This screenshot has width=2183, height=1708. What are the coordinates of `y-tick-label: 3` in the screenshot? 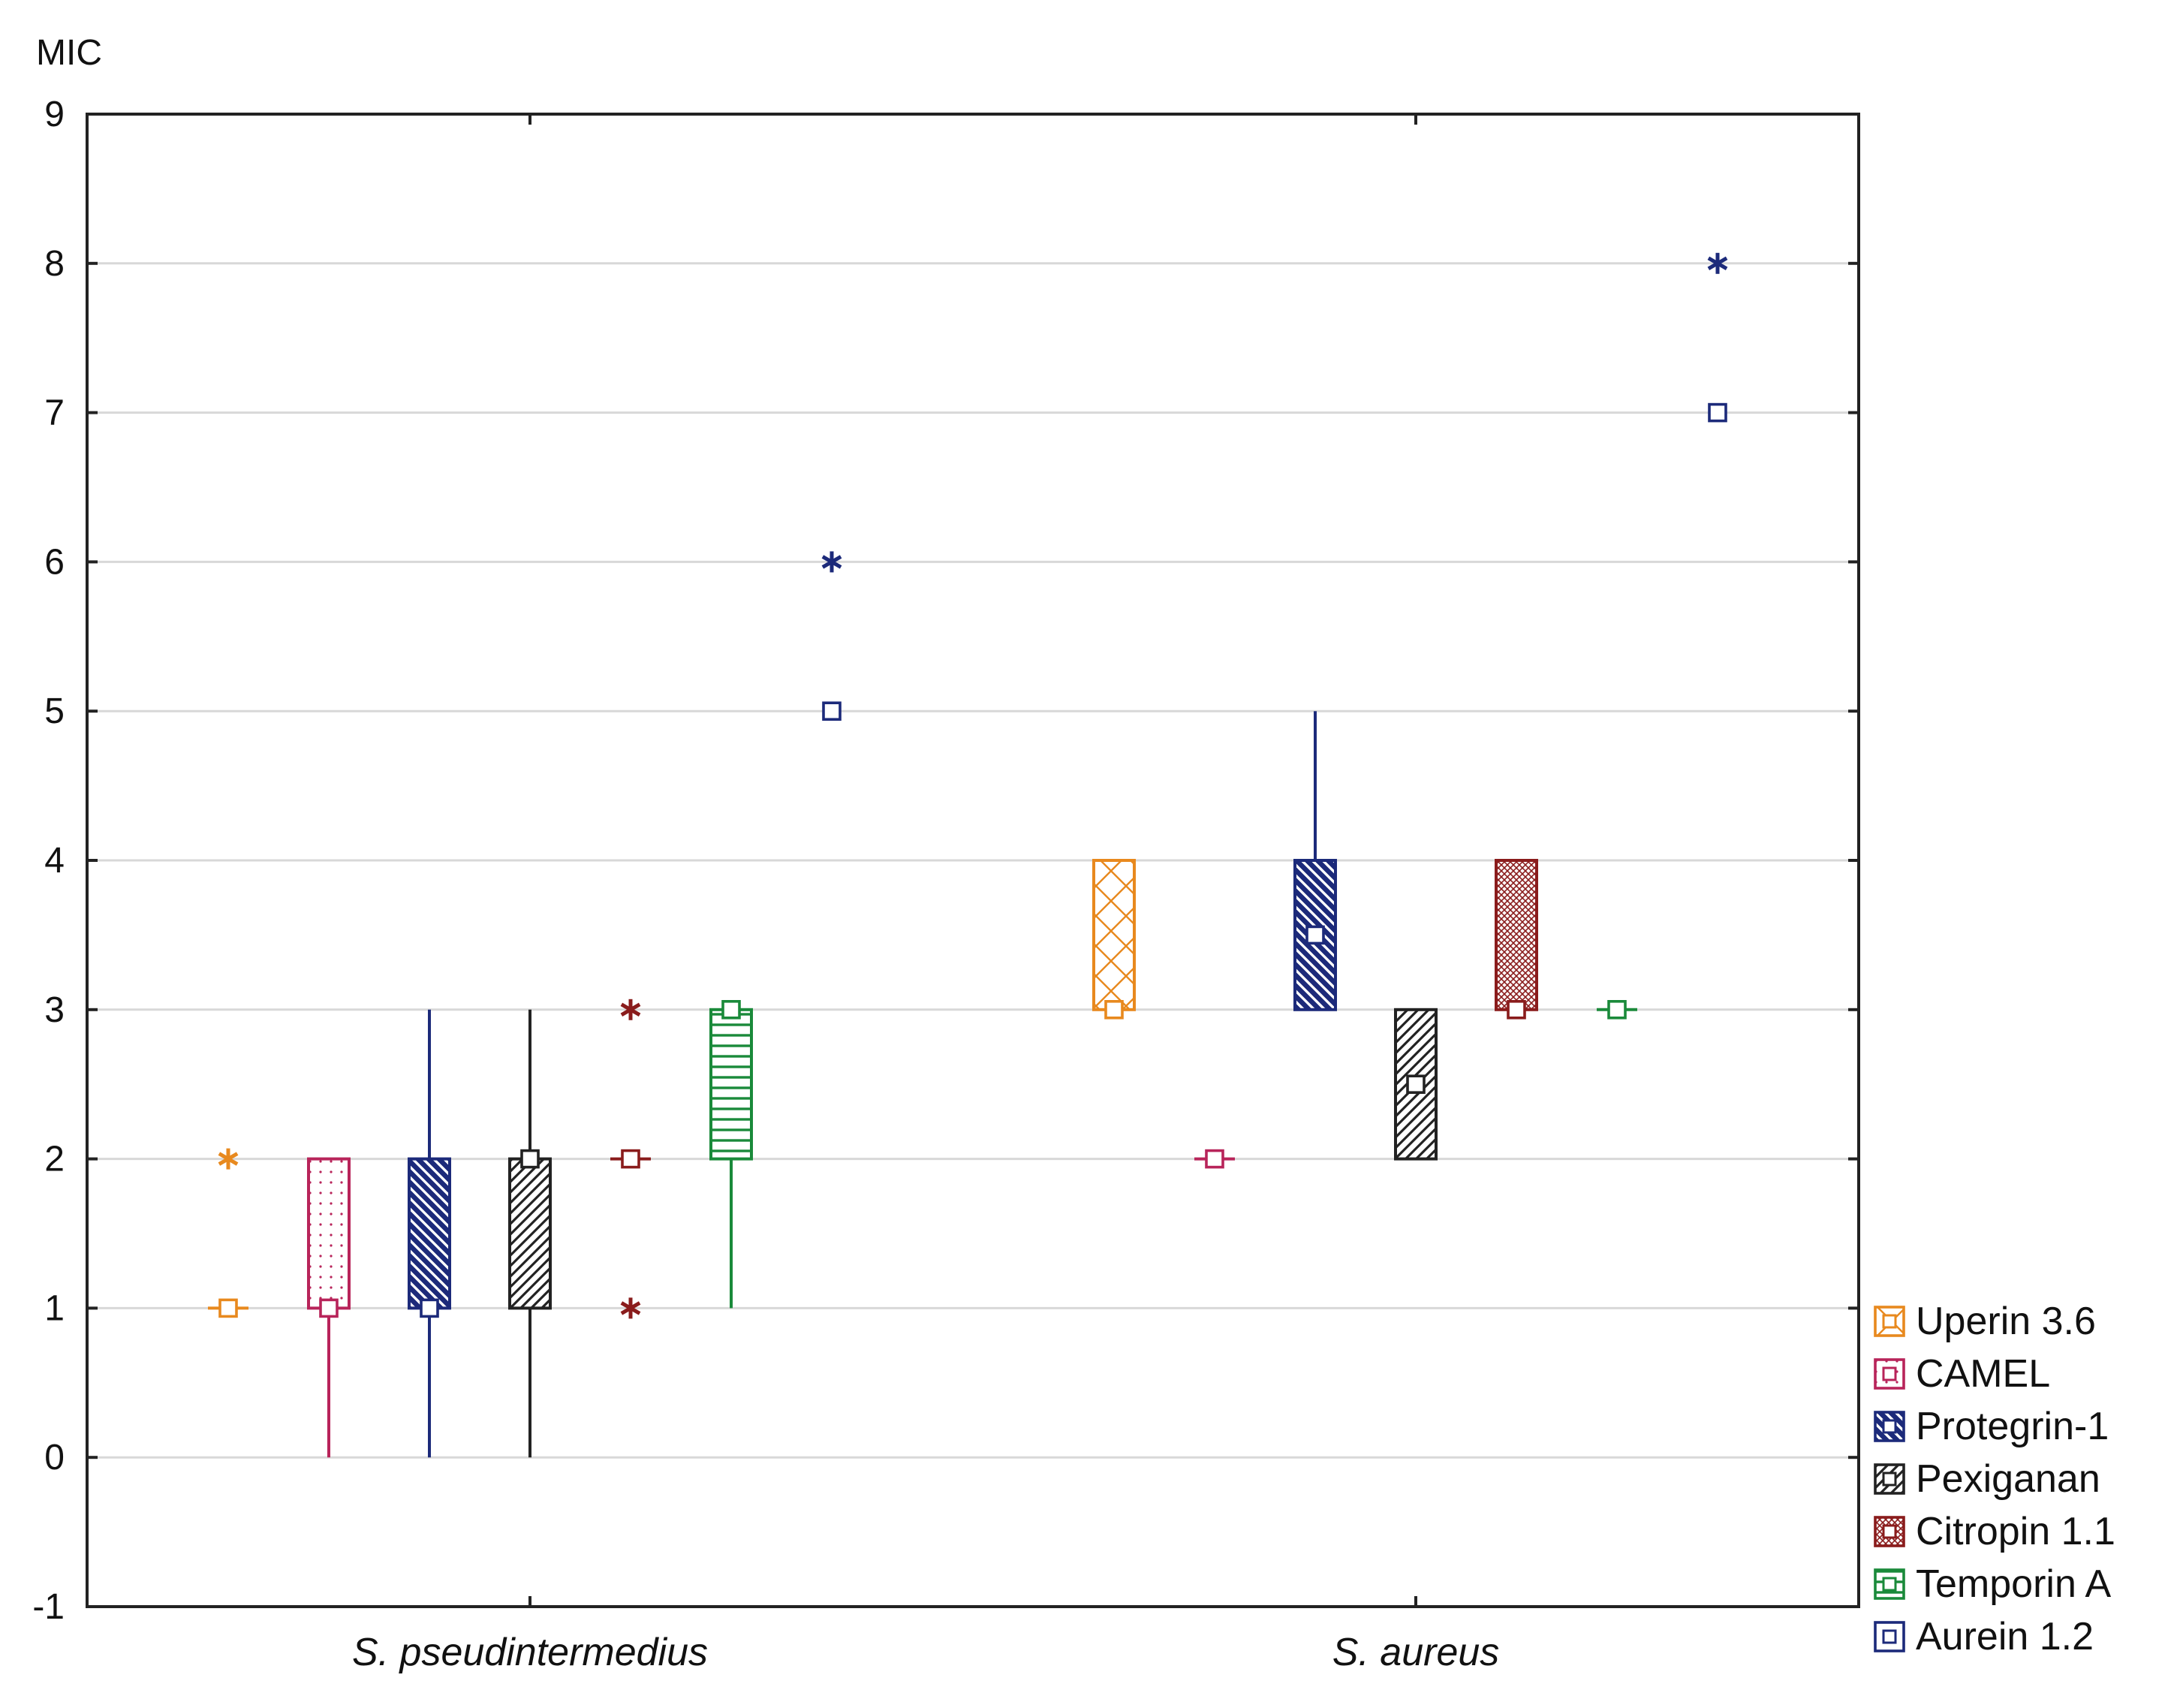 It's located at (54, 1010).